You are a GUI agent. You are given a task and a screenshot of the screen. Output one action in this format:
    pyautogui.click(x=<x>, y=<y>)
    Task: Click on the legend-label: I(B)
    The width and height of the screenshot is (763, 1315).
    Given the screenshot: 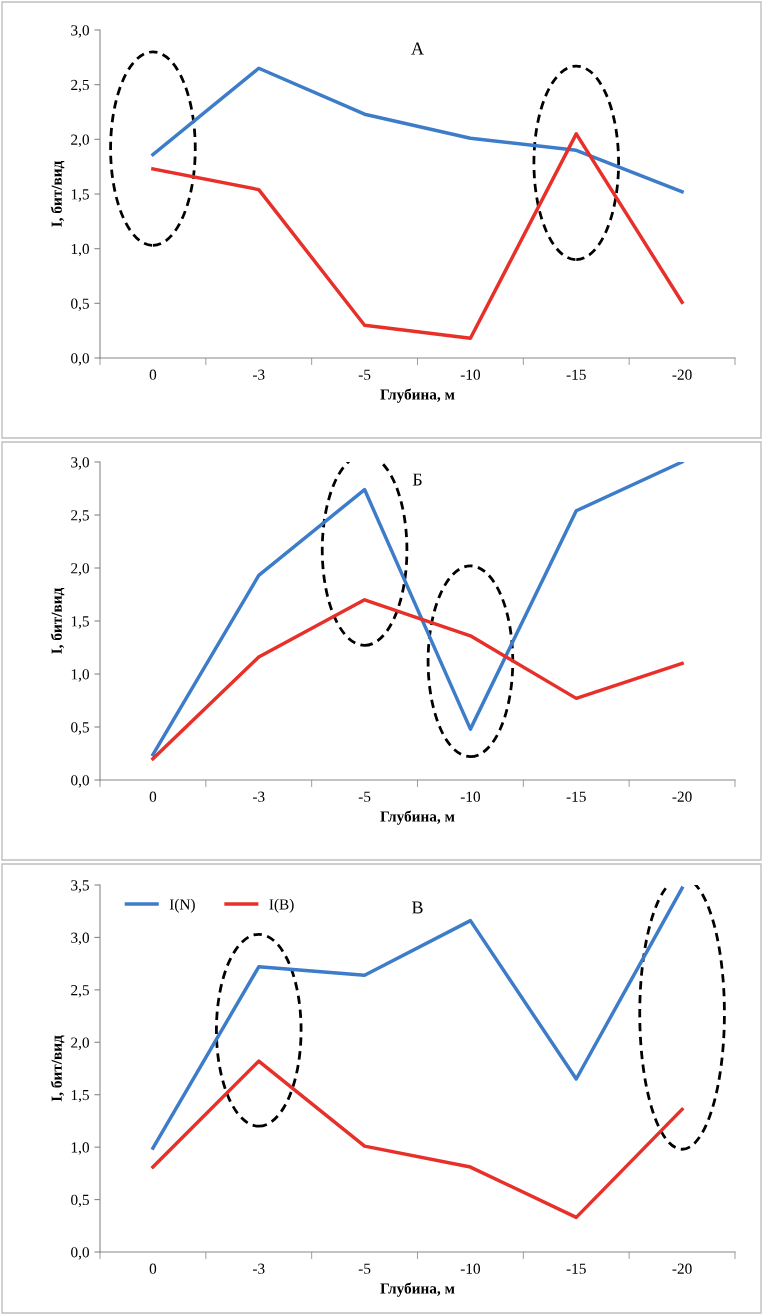 What is the action you would take?
    pyautogui.click(x=281, y=905)
    